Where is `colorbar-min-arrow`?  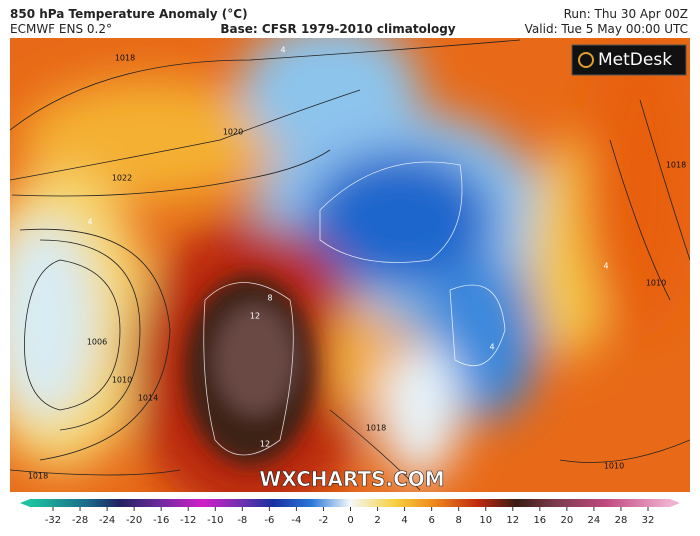 colorbar-min-arrow is located at coordinates (25, 503).